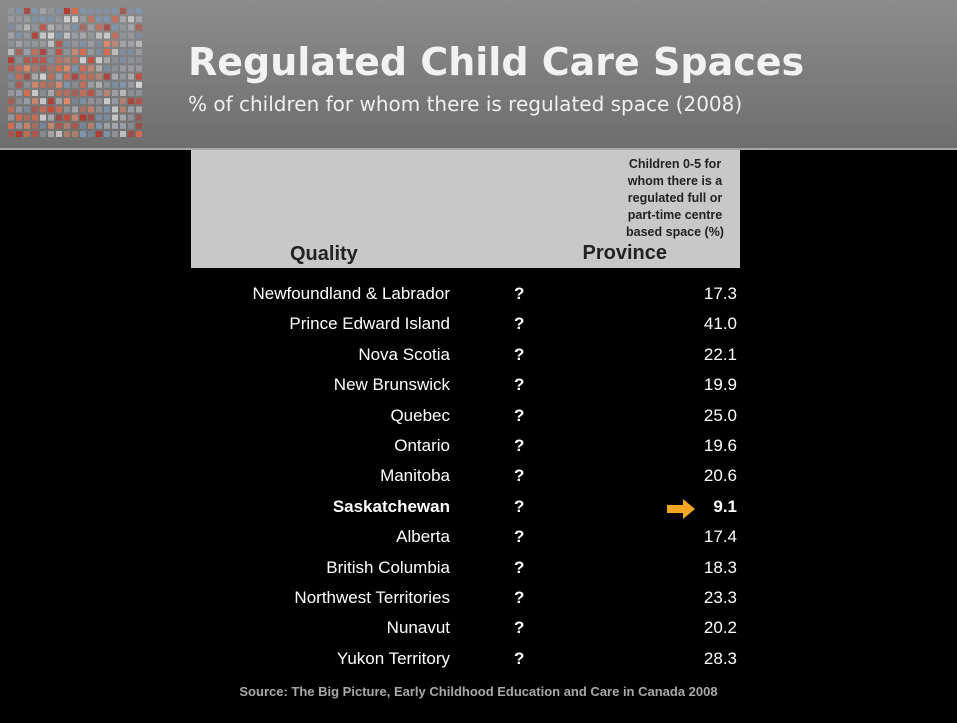 The height and width of the screenshot is (723, 957). What do you see at coordinates (720, 324) in the screenshot?
I see `value: 41.0` at bounding box center [720, 324].